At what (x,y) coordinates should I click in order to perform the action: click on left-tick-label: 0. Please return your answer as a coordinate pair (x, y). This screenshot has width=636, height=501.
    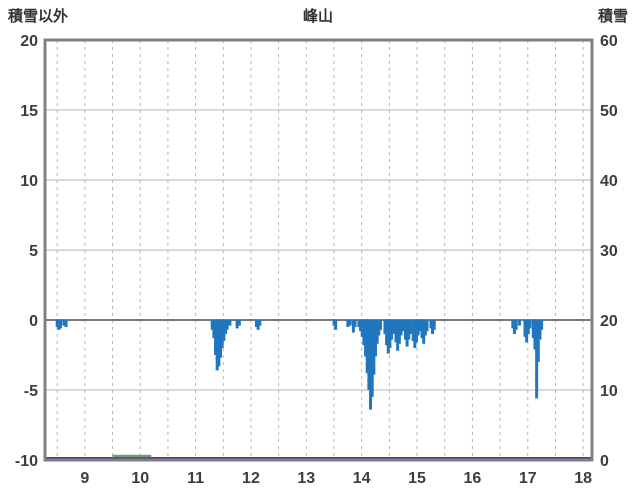
    Looking at the image, I should click on (33, 321).